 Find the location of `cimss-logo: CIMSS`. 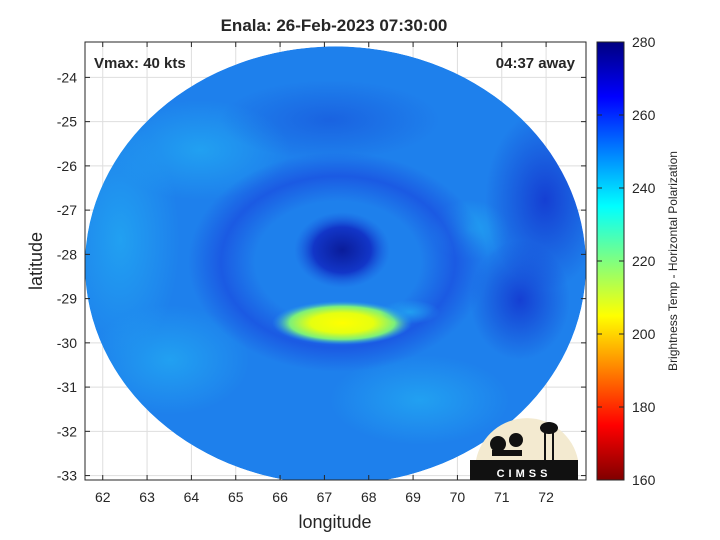

cimss-logo: CIMSS is located at coordinates (524, 449).